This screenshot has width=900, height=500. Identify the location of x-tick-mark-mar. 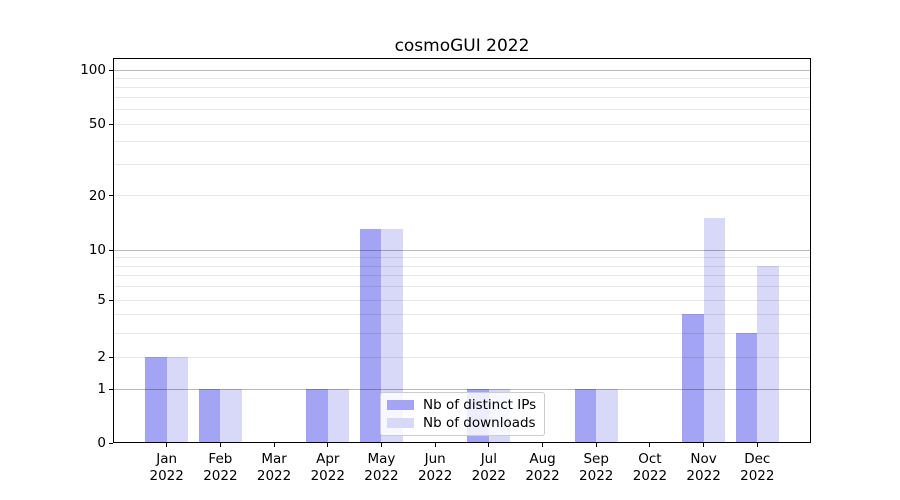
(274, 445).